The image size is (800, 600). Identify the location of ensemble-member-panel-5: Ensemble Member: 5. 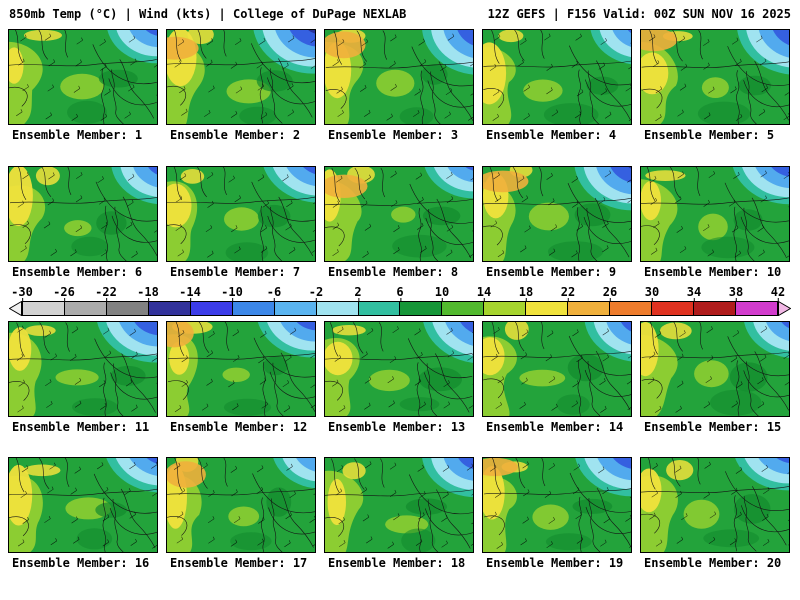
(715, 86).